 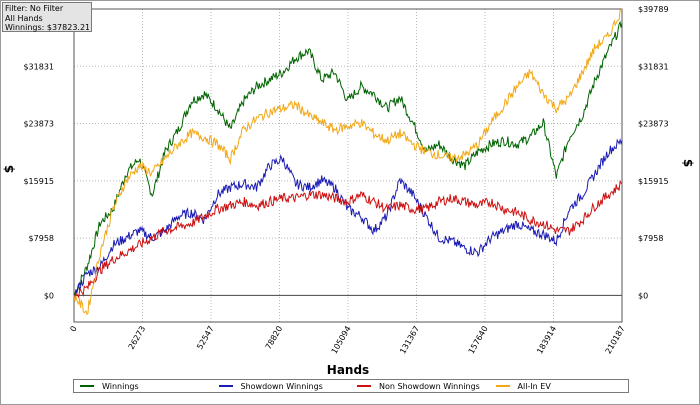 What do you see at coordinates (49, 295) in the screenshot?
I see `y-tick-label-left: $0` at bounding box center [49, 295].